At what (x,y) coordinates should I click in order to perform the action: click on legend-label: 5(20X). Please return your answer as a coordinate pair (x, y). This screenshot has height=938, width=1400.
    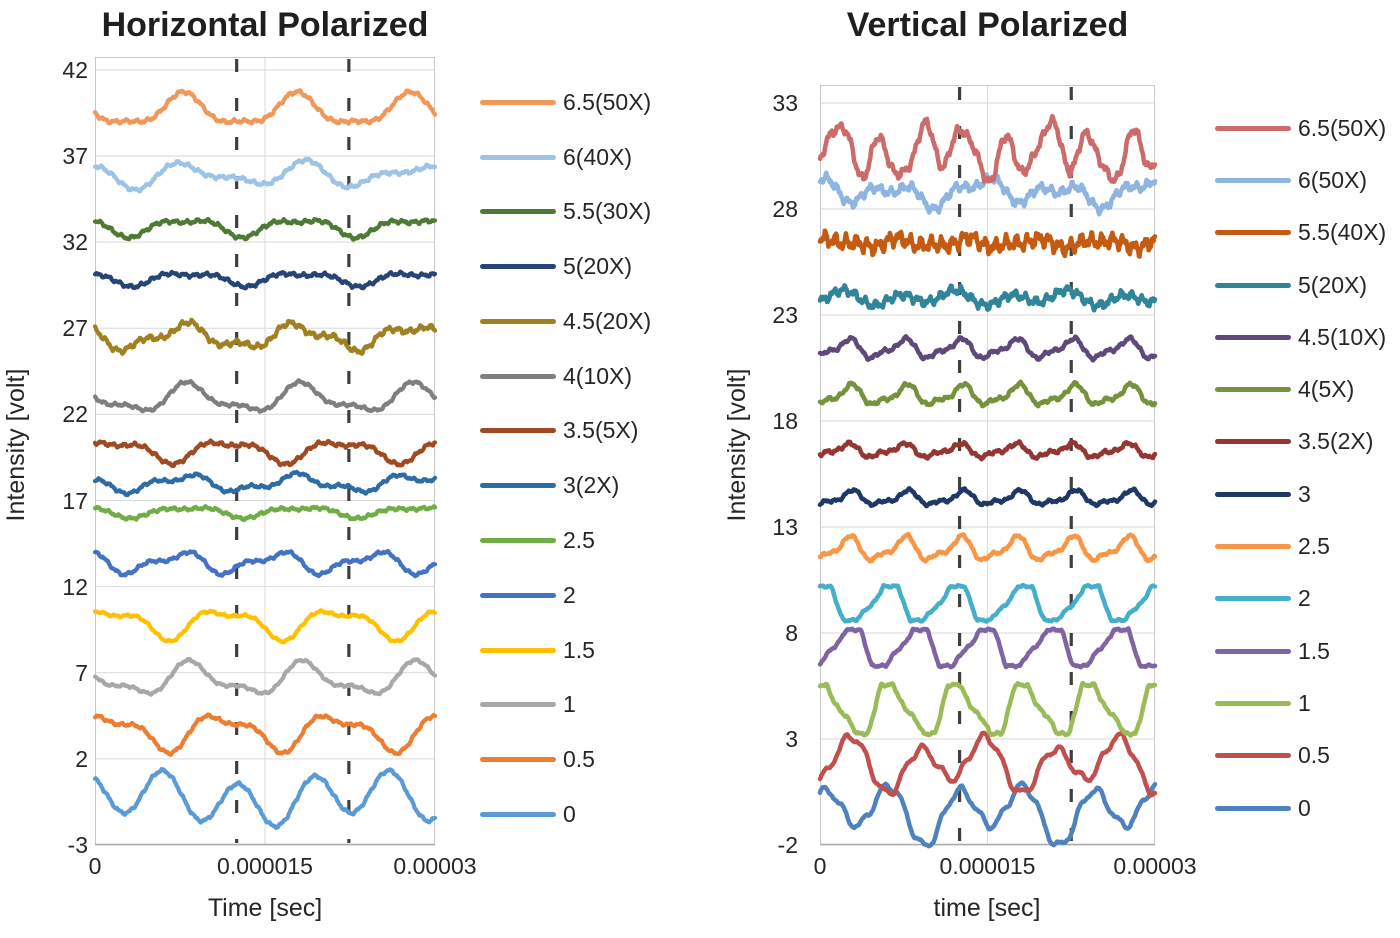
    Looking at the image, I should click on (1333, 284).